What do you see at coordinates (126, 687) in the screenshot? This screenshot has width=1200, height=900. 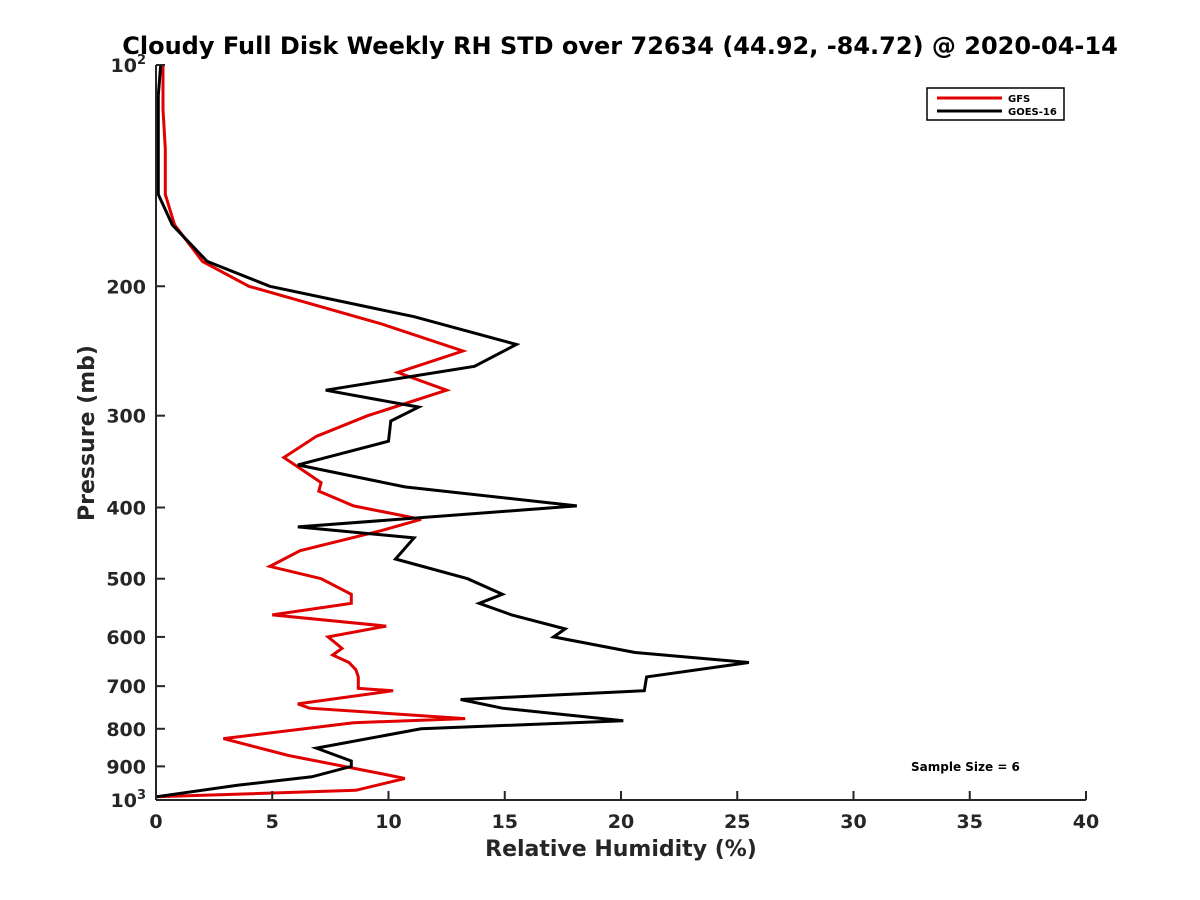 I see `y-tick-label: 700` at bounding box center [126, 687].